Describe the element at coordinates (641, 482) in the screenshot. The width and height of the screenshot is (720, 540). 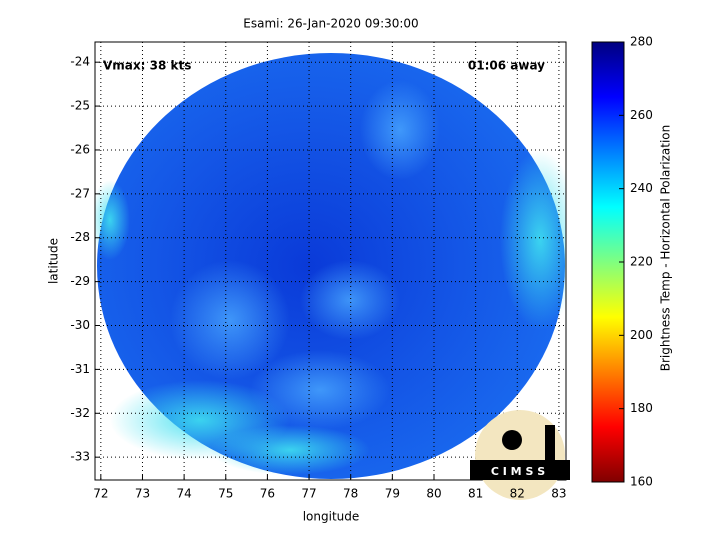
I see `colorbar-tick-label: 160` at that location.